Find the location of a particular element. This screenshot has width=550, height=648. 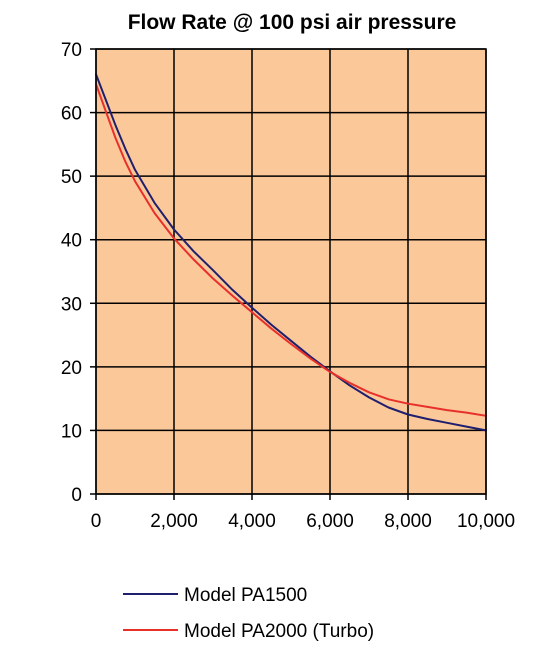

y-tick-label-2: 20 is located at coordinates (71, 368).